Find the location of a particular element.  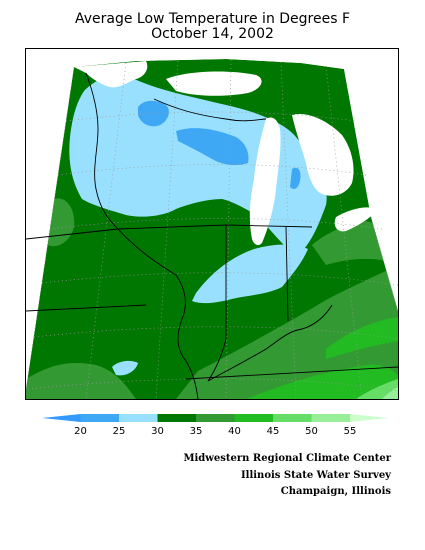

outside-top is located at coordinates (212, 59).